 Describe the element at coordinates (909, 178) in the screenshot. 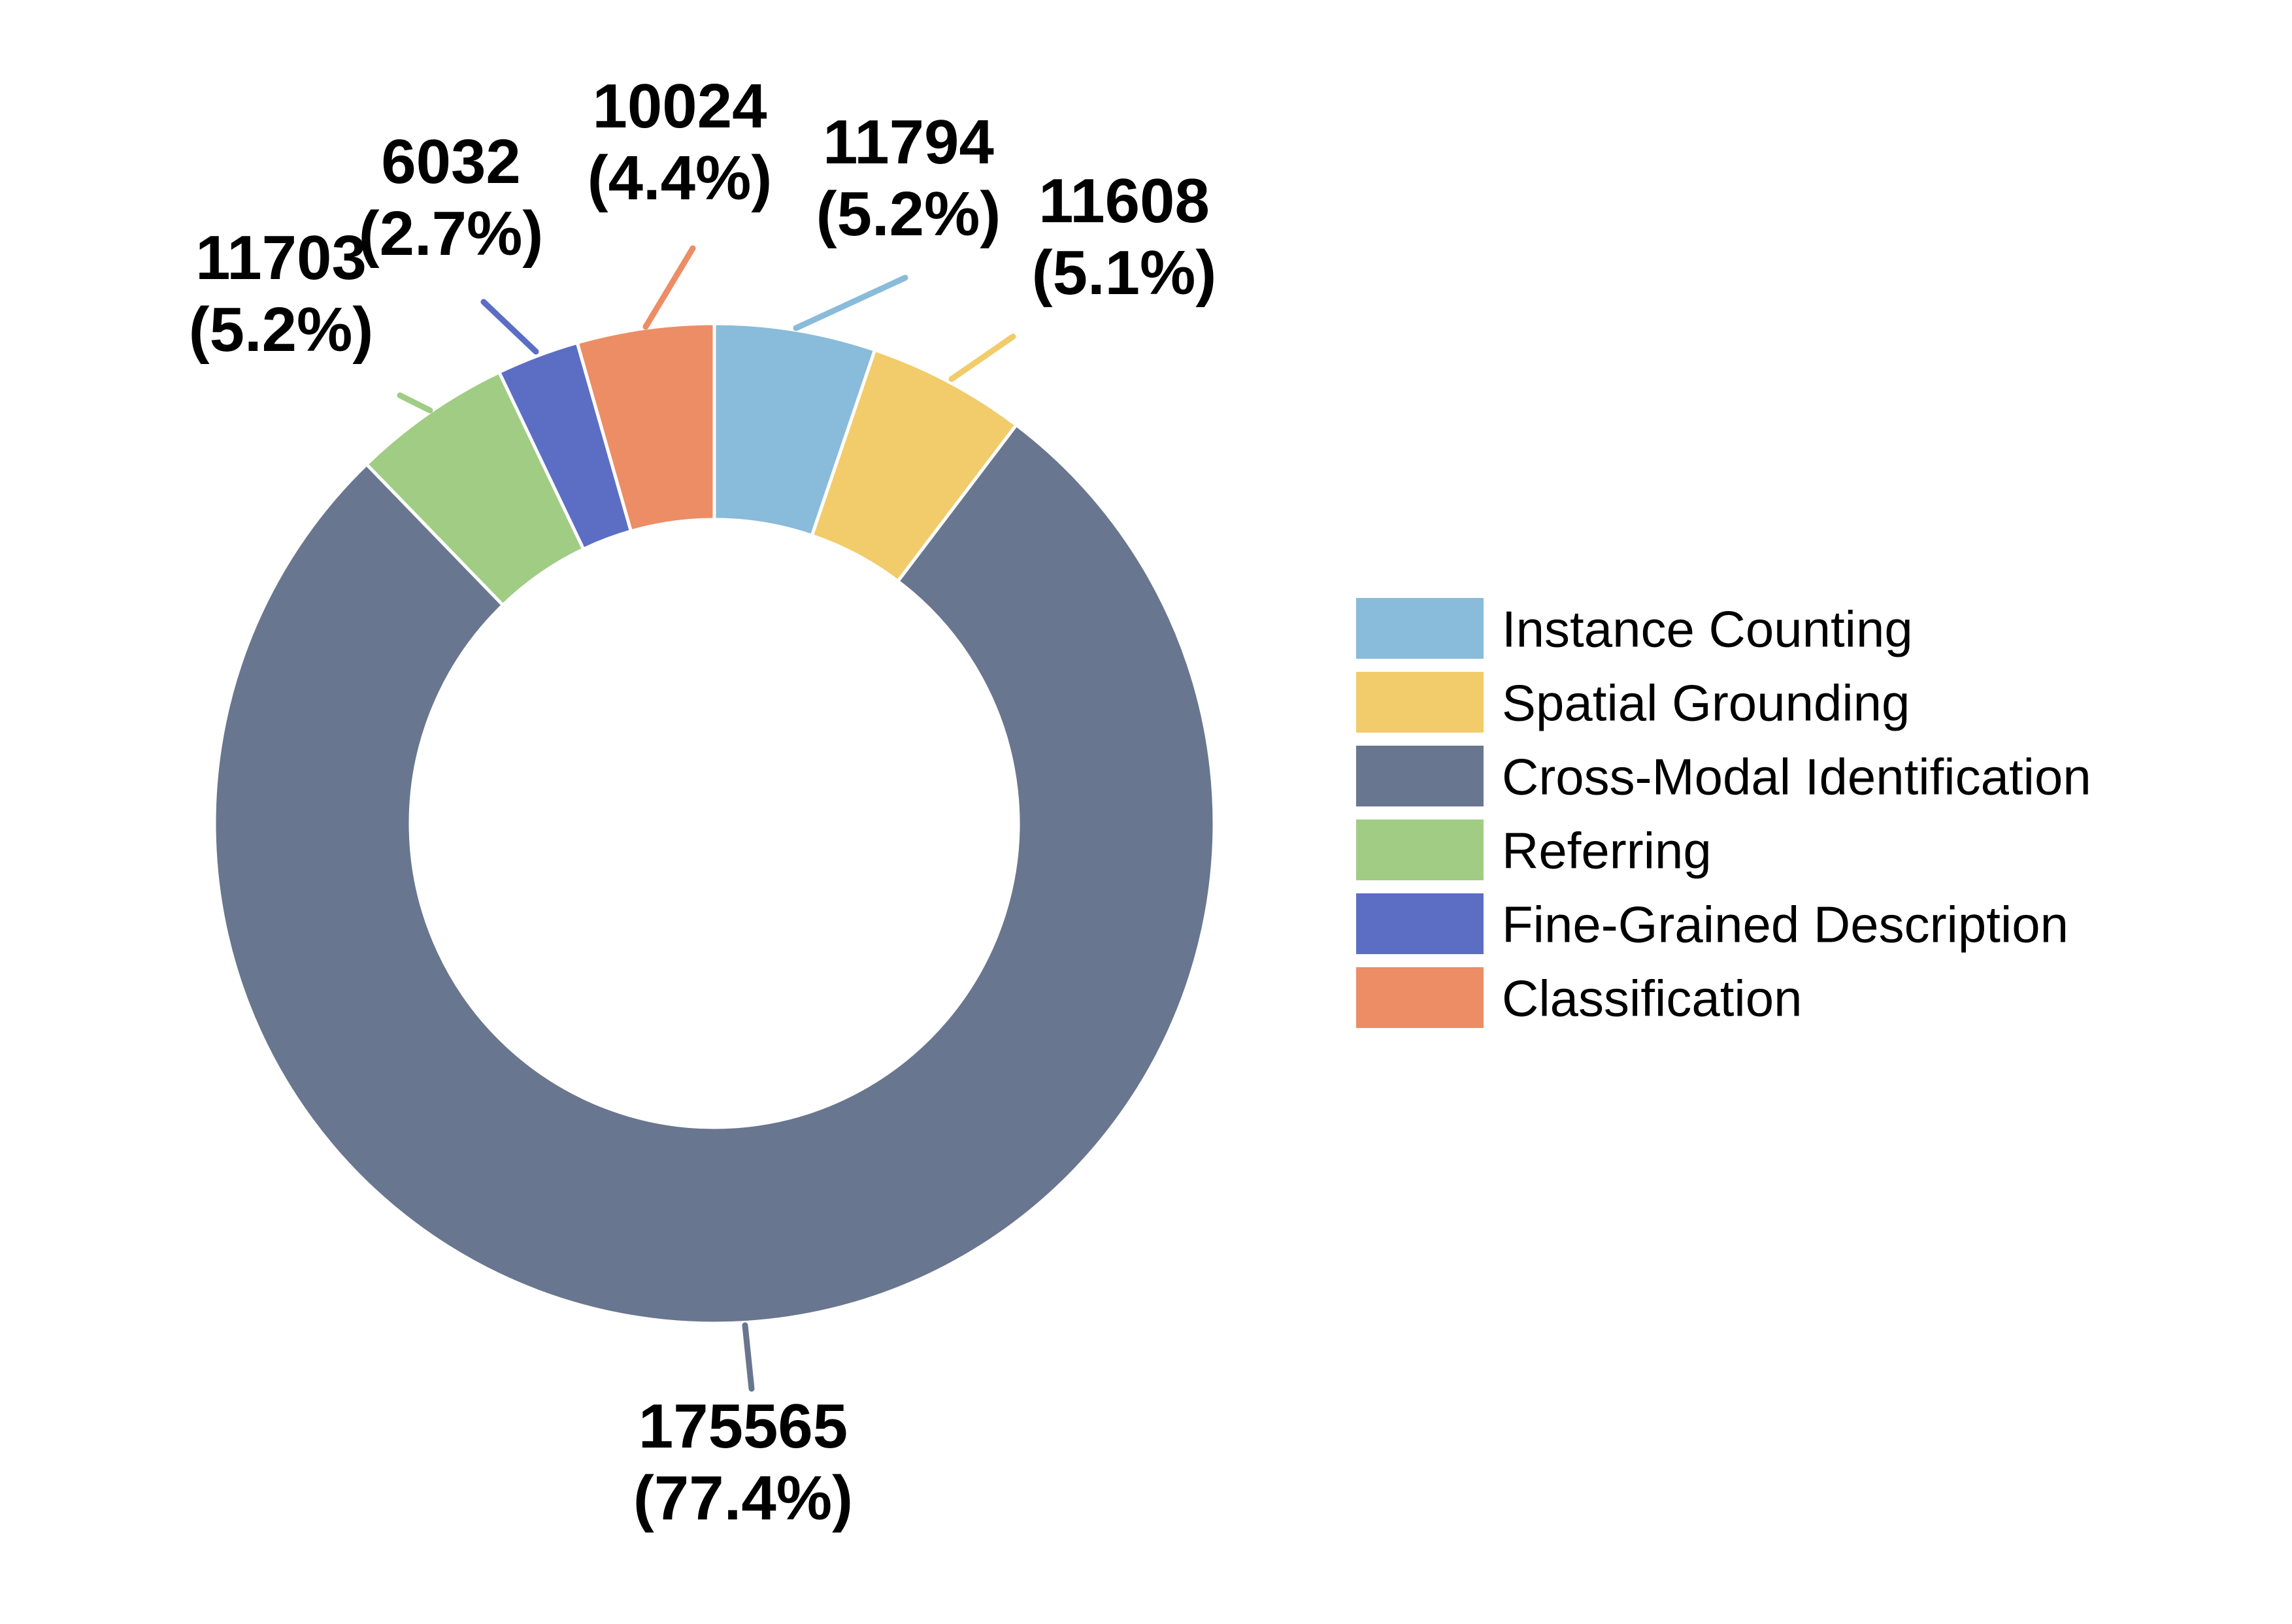

I see `data-label: 11794 (5.2%)` at that location.